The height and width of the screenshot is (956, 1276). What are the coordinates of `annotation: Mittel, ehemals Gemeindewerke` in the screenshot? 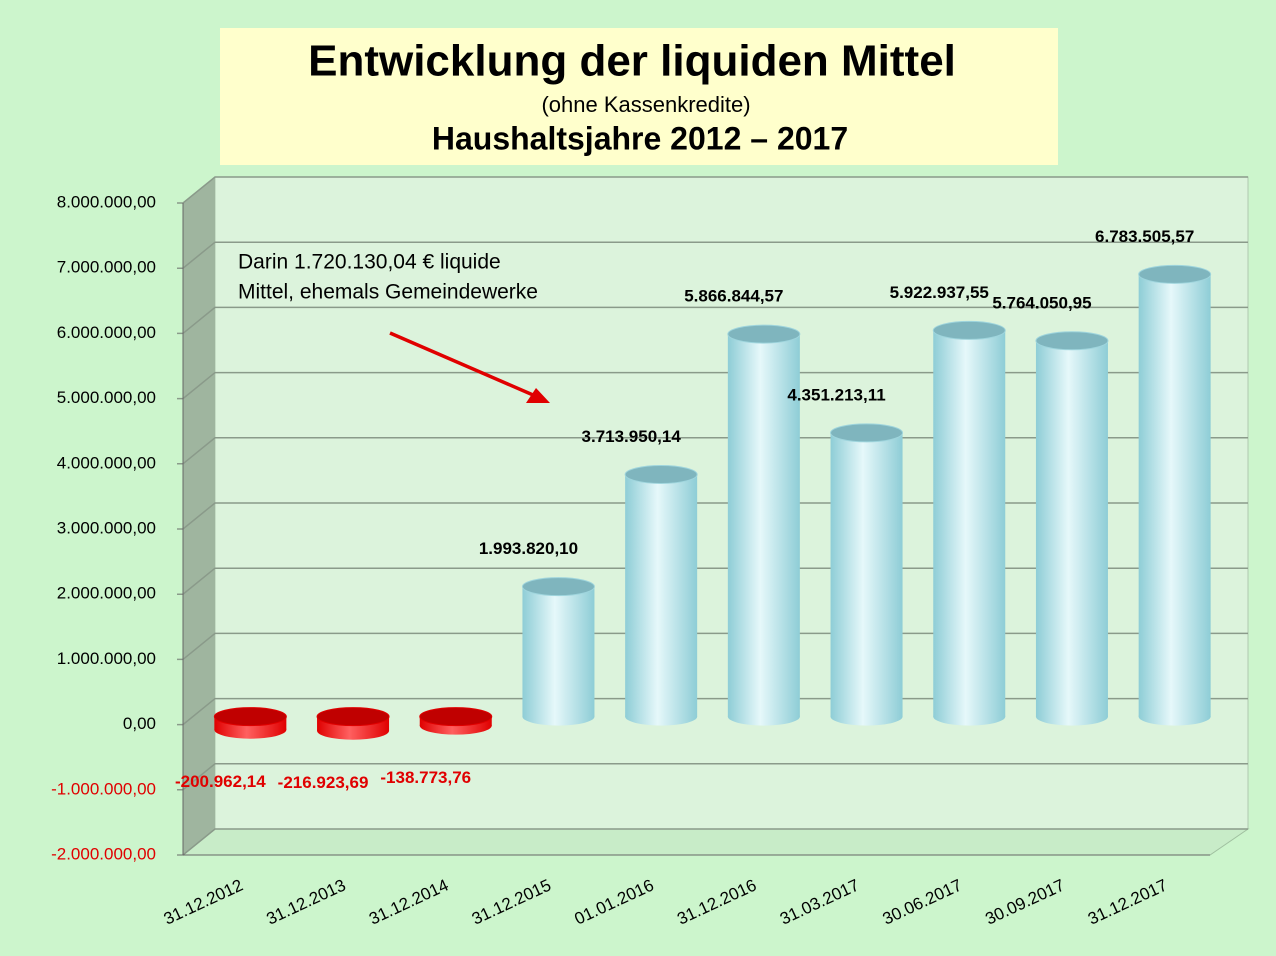 It's located at (388, 292).